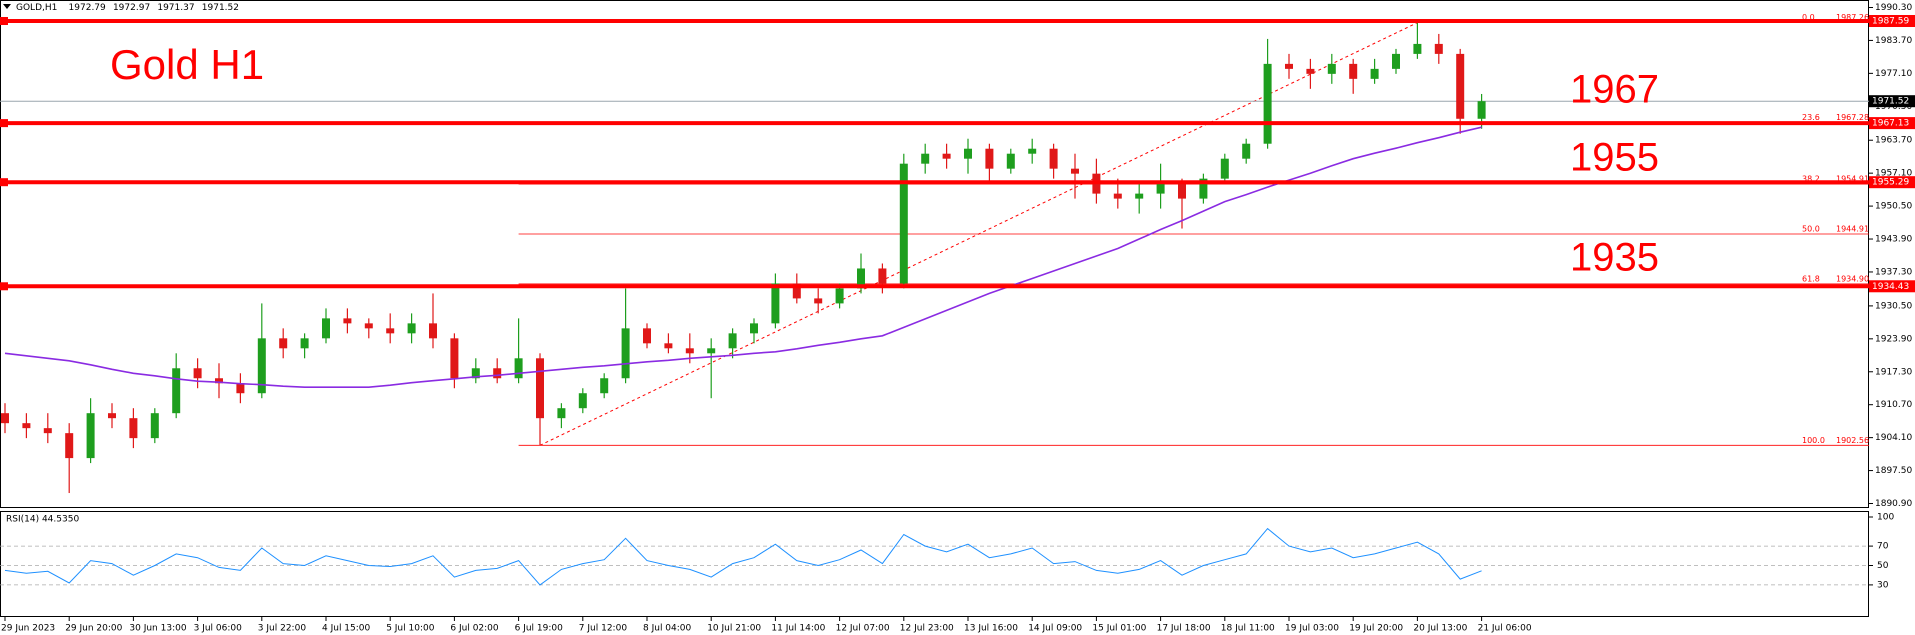  What do you see at coordinates (1885, 518) in the screenshot?
I see `rsi-tick-label: 100` at bounding box center [1885, 518].